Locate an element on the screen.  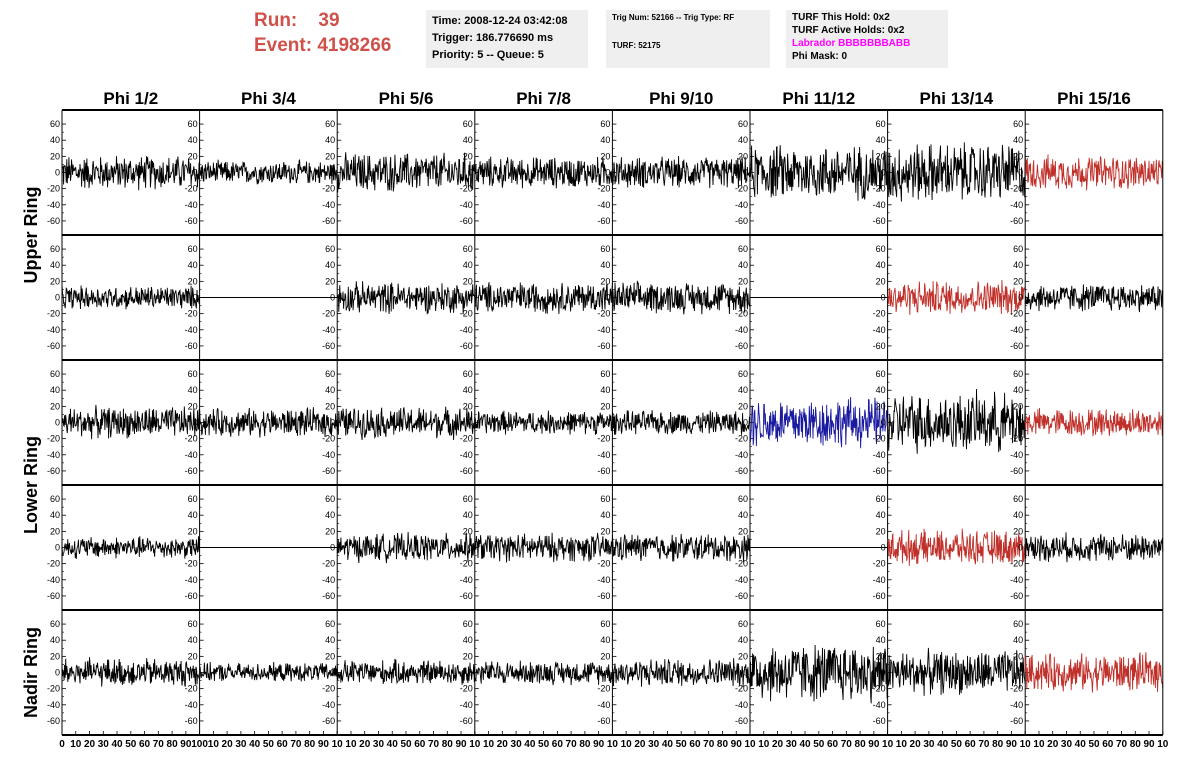
ring-label: Lower Ring is located at coordinates (31, 485).